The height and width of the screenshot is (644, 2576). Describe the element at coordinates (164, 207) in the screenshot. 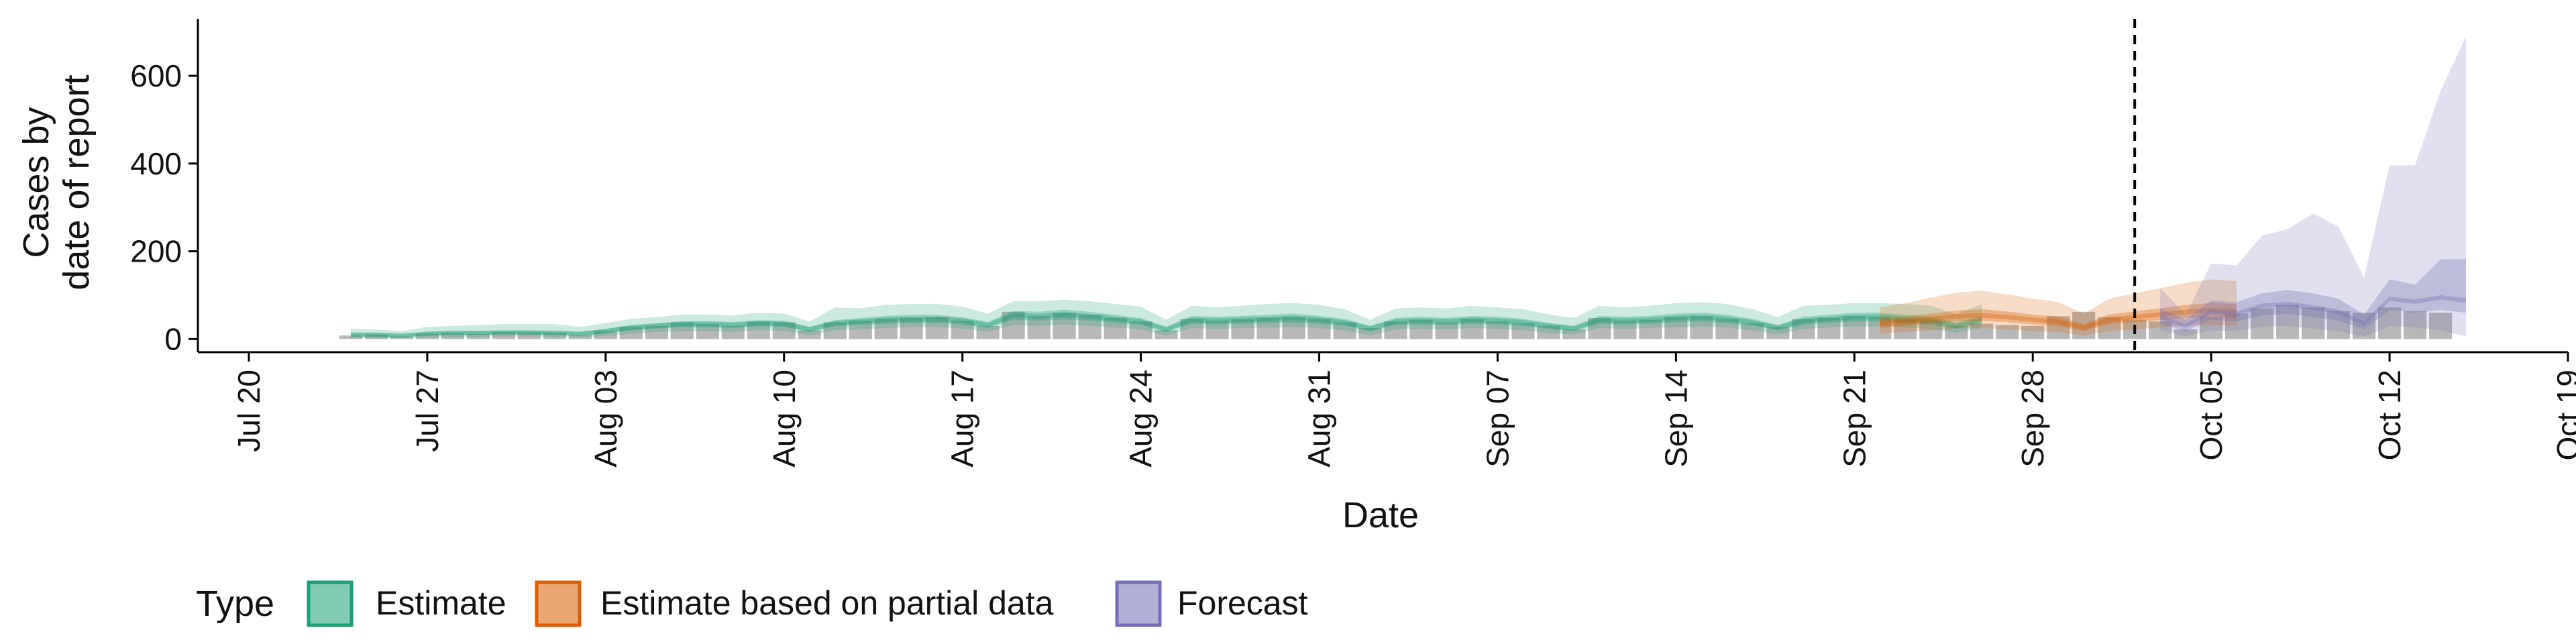

I see `y-axis-ticks: 0 200 400 600` at that location.